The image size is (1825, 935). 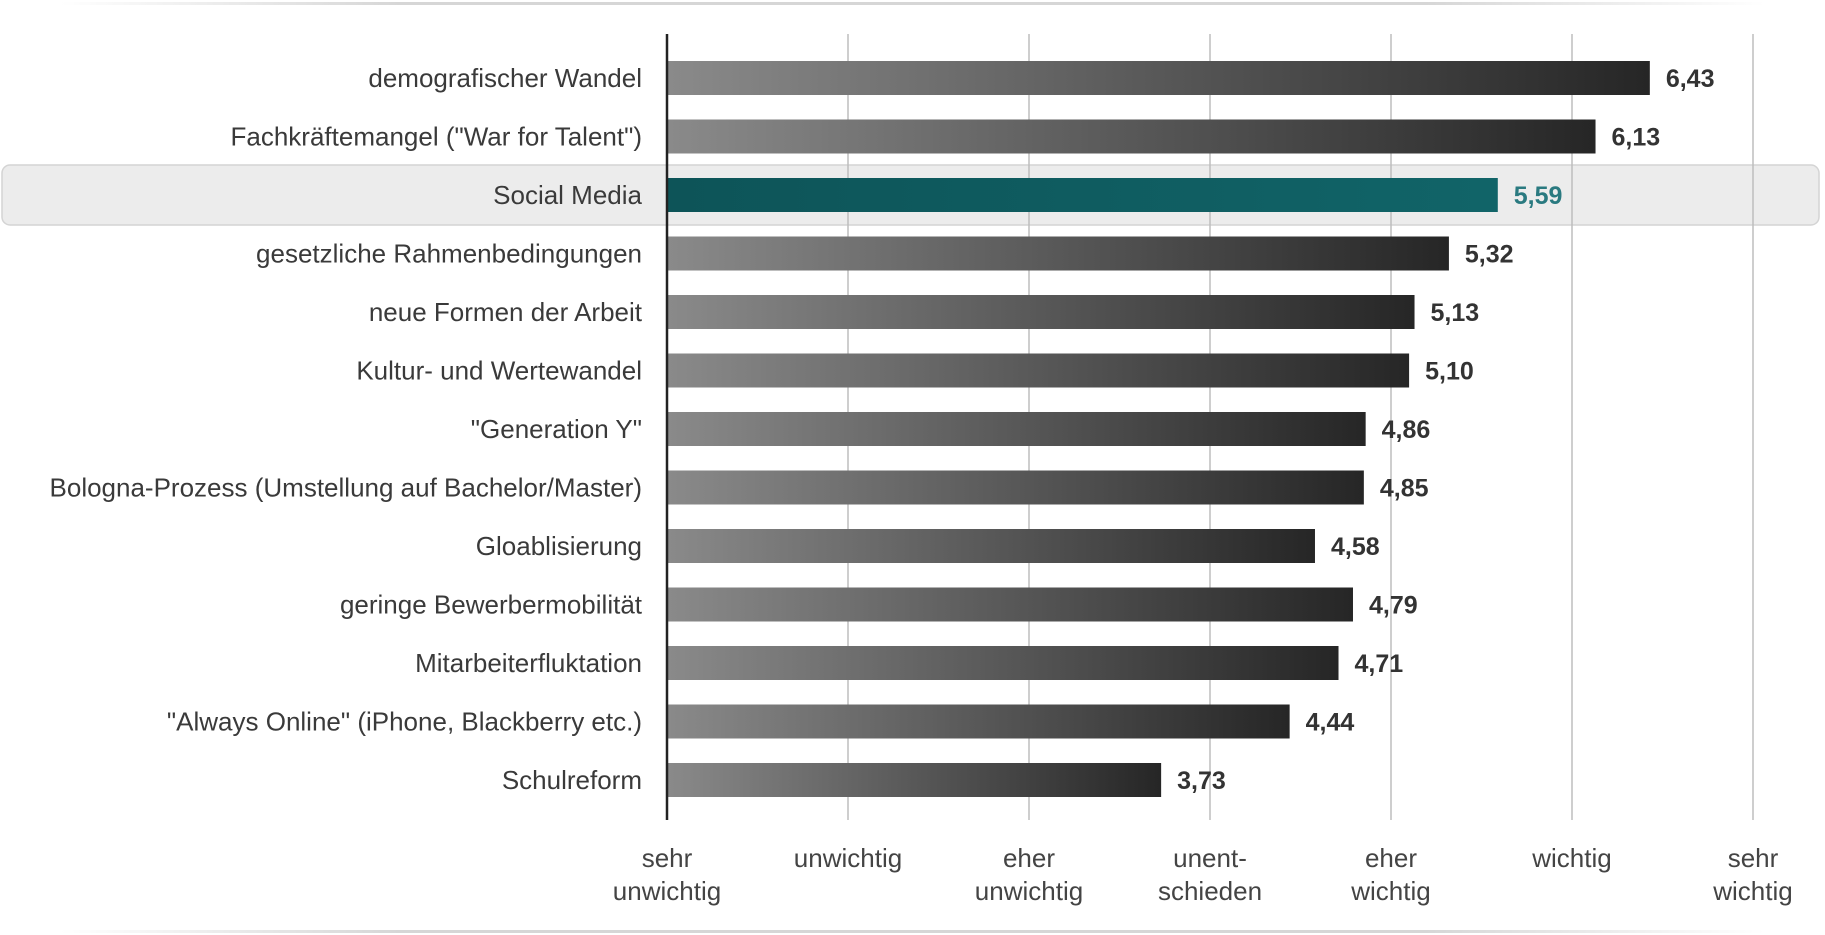 I want to click on value-label: 5,32, so click(x=1489, y=255).